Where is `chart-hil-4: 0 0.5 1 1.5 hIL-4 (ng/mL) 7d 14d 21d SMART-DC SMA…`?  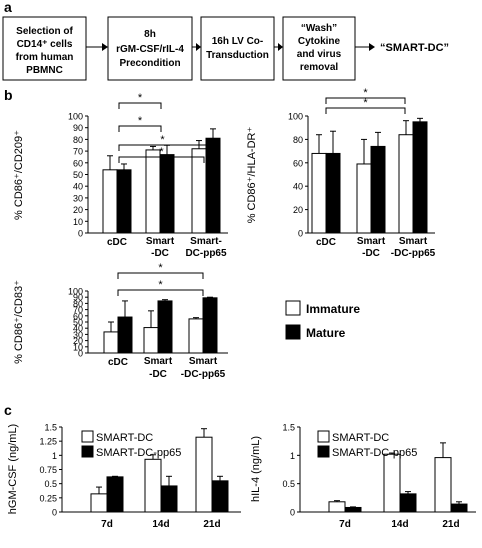
chart-hil-4: 0 0.5 1 1.5 hIL-4 (ng/mL) 7d 14d 21d SMART-DC SMA… is located at coordinates (363, 476).